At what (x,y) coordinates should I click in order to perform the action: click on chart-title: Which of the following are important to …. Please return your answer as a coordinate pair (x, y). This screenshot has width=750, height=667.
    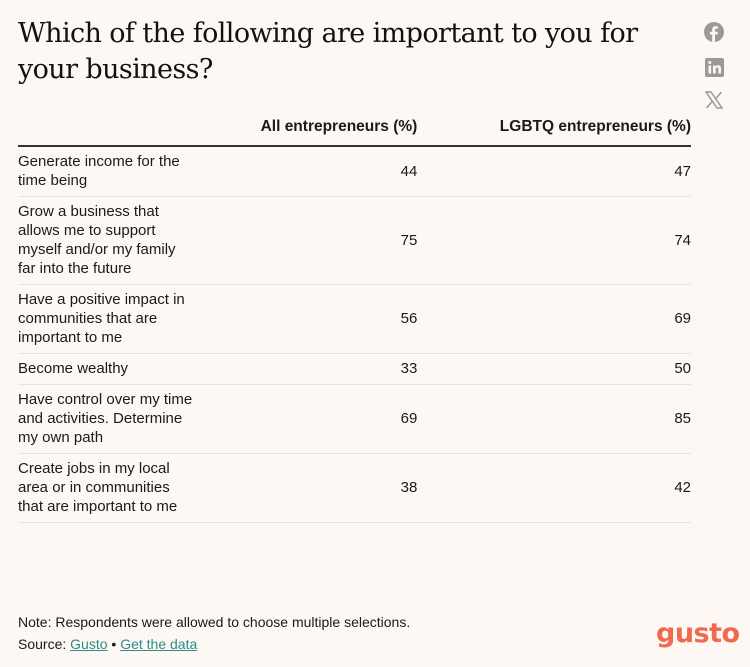
    Looking at the image, I should click on (328, 51).